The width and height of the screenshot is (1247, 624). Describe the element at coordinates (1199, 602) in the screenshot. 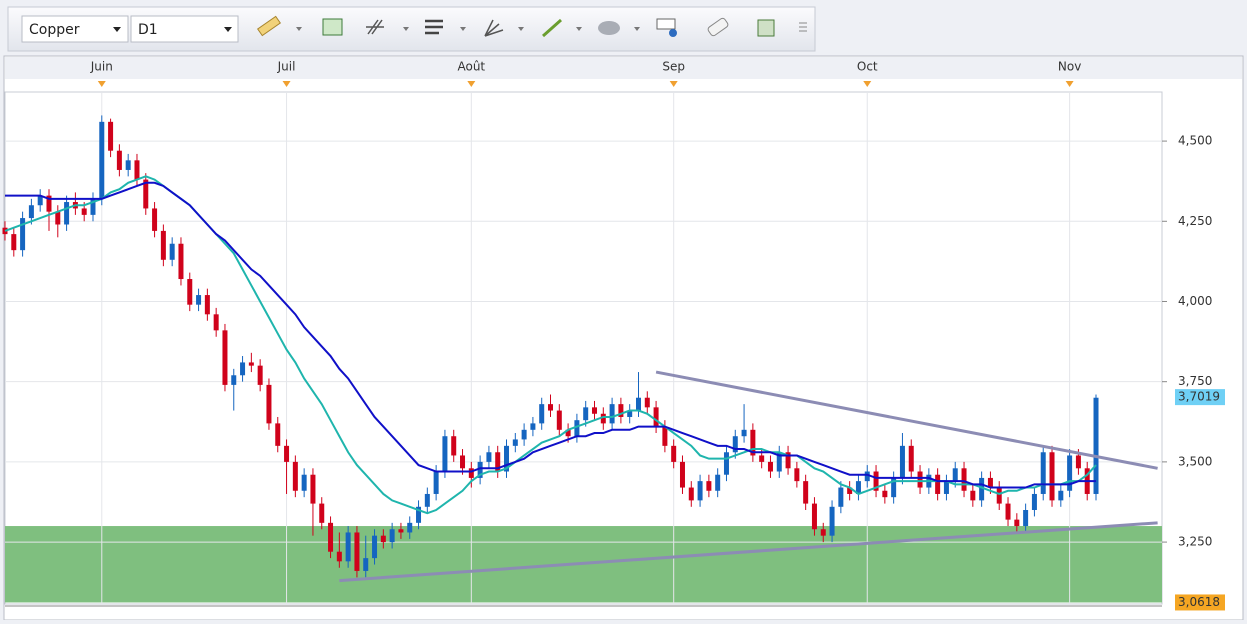

I see `price-label: 3,0618` at that location.